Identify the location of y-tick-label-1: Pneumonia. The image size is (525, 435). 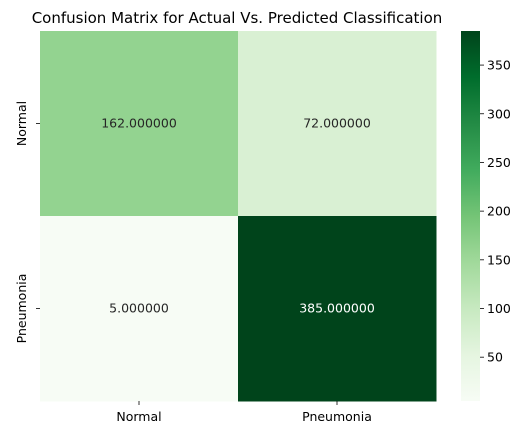
(21, 309).